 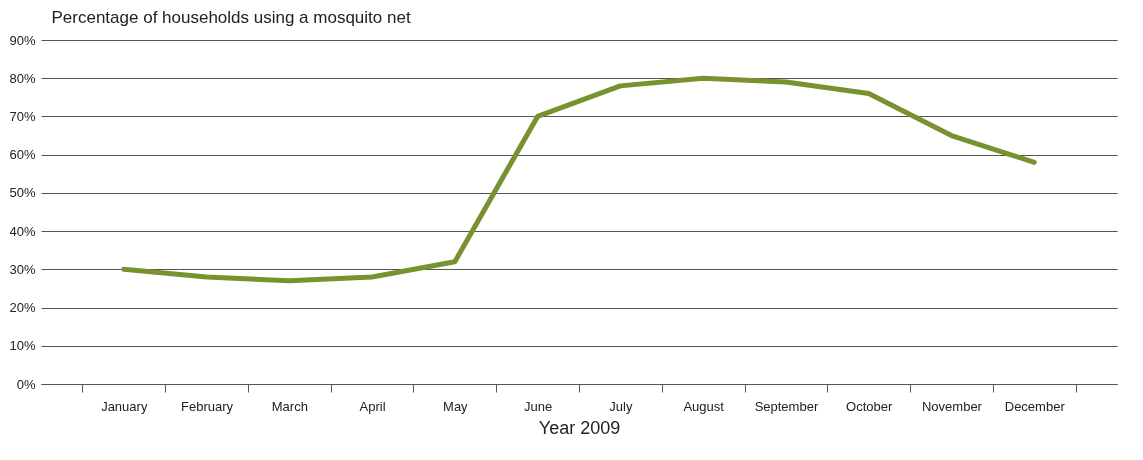 I want to click on x-tick-label: October, so click(x=869, y=406).